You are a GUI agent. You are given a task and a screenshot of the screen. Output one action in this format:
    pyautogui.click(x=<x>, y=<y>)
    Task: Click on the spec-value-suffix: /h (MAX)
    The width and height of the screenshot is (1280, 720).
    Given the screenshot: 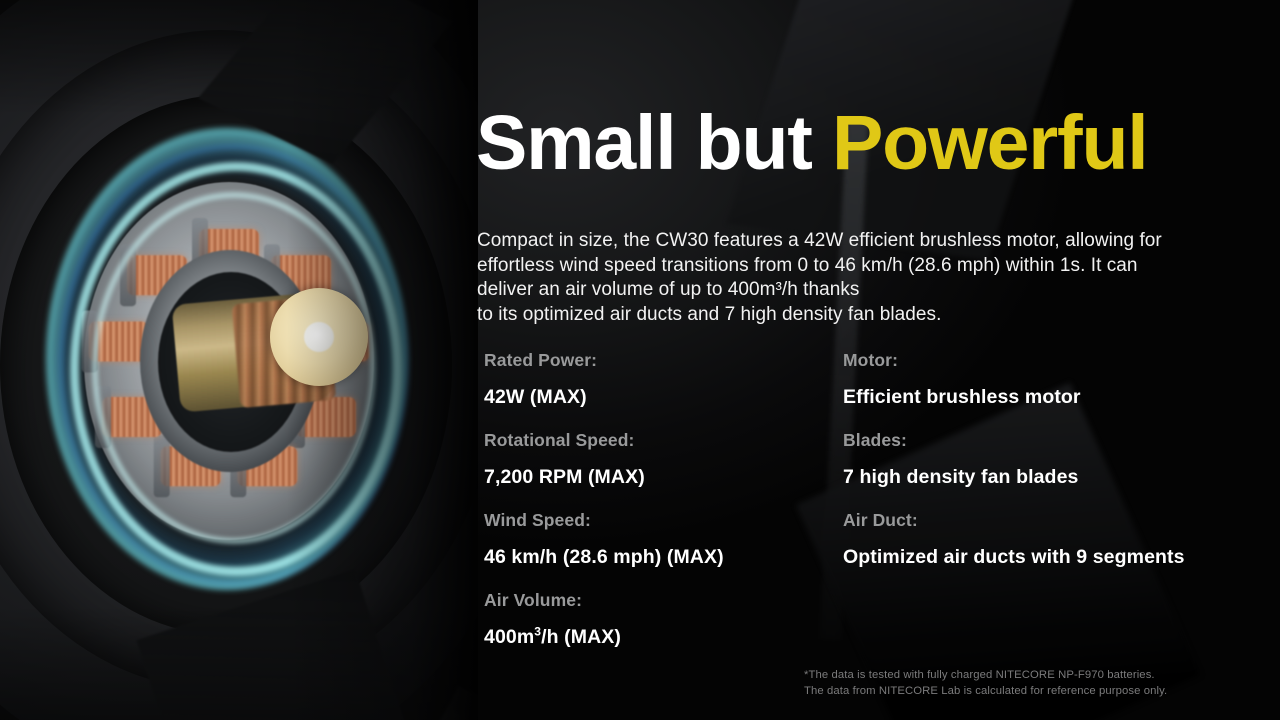 What is the action you would take?
    pyautogui.click(x=581, y=637)
    